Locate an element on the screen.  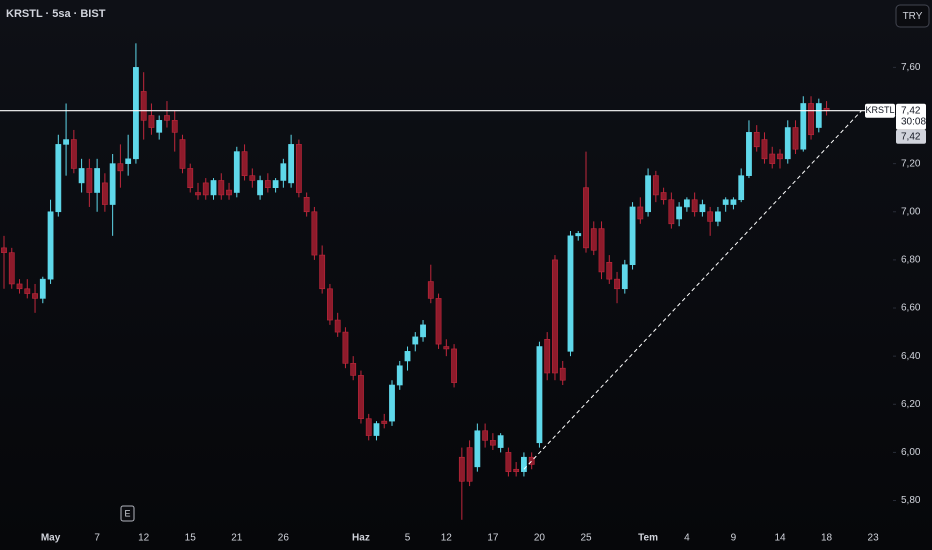
x-tick-label: 15 is located at coordinates (191, 538).